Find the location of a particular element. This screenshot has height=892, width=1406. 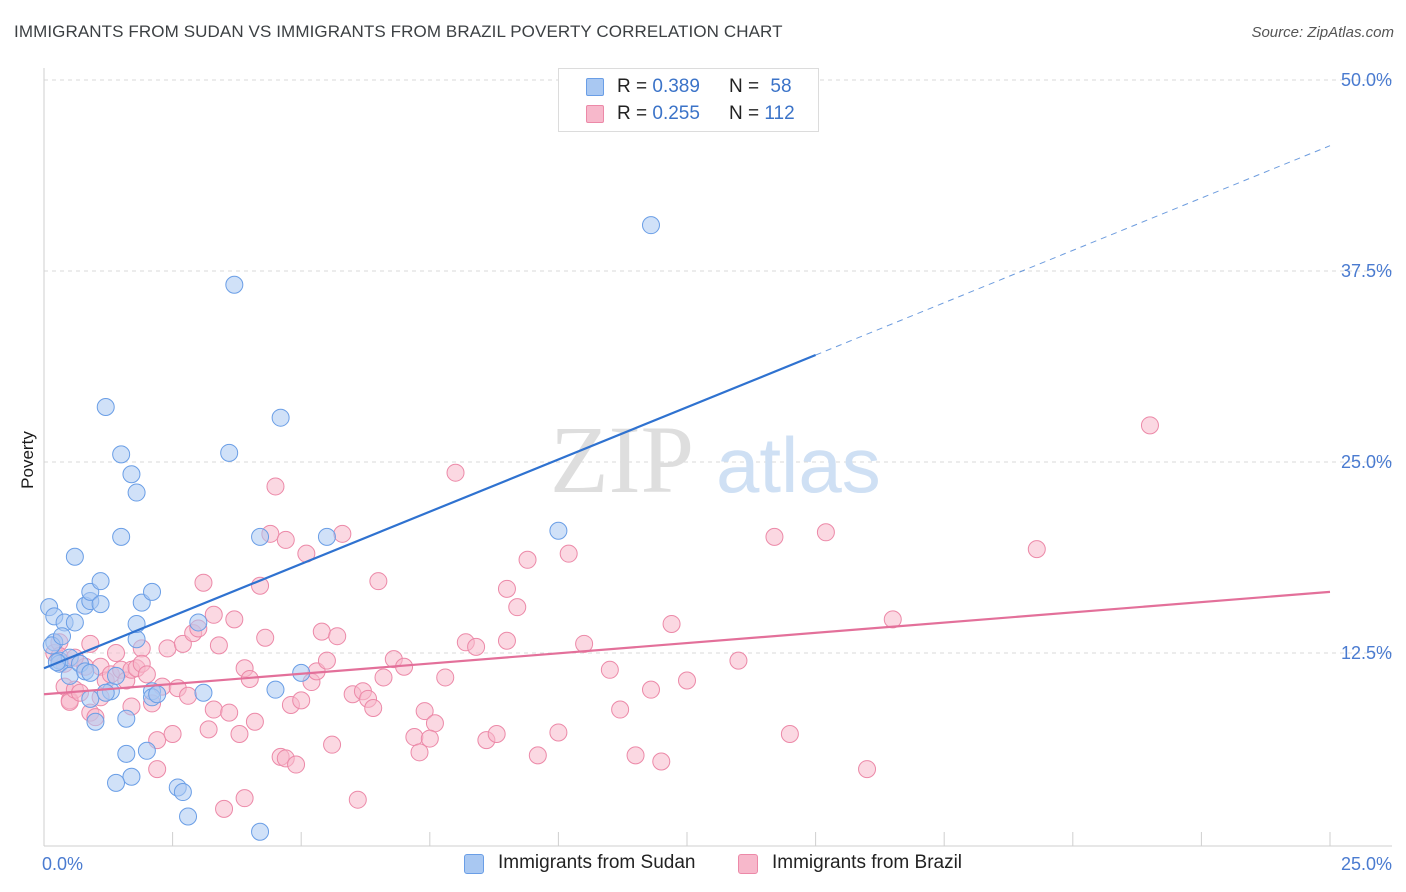

watermark-zip: ZIP is located at coordinates (622, 459).